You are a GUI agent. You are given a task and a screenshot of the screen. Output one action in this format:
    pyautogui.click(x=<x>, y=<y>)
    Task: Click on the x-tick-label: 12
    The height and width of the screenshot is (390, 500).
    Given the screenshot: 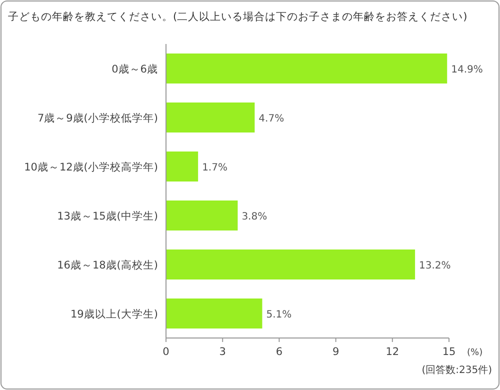 What is the action you would take?
    pyautogui.click(x=393, y=352)
    